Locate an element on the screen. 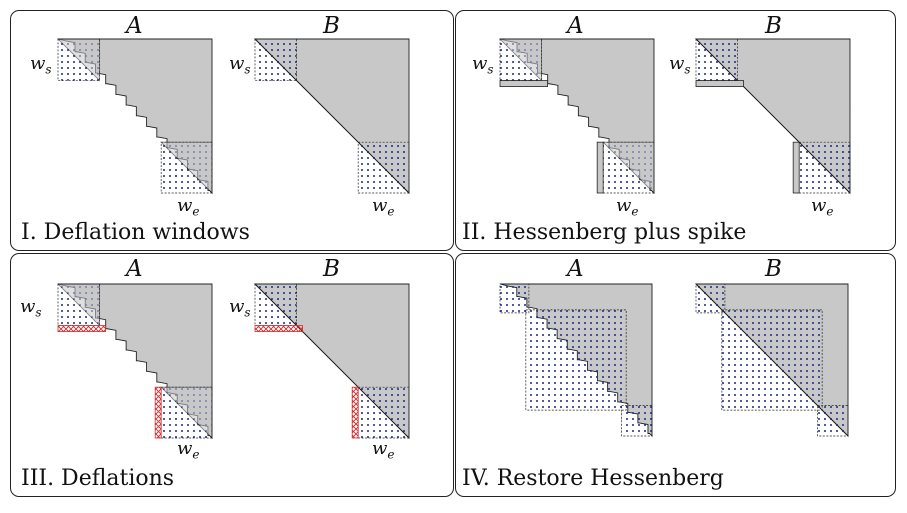 This screenshot has height=513, width=907. panel-2-figures is located at coordinates (674, 116).